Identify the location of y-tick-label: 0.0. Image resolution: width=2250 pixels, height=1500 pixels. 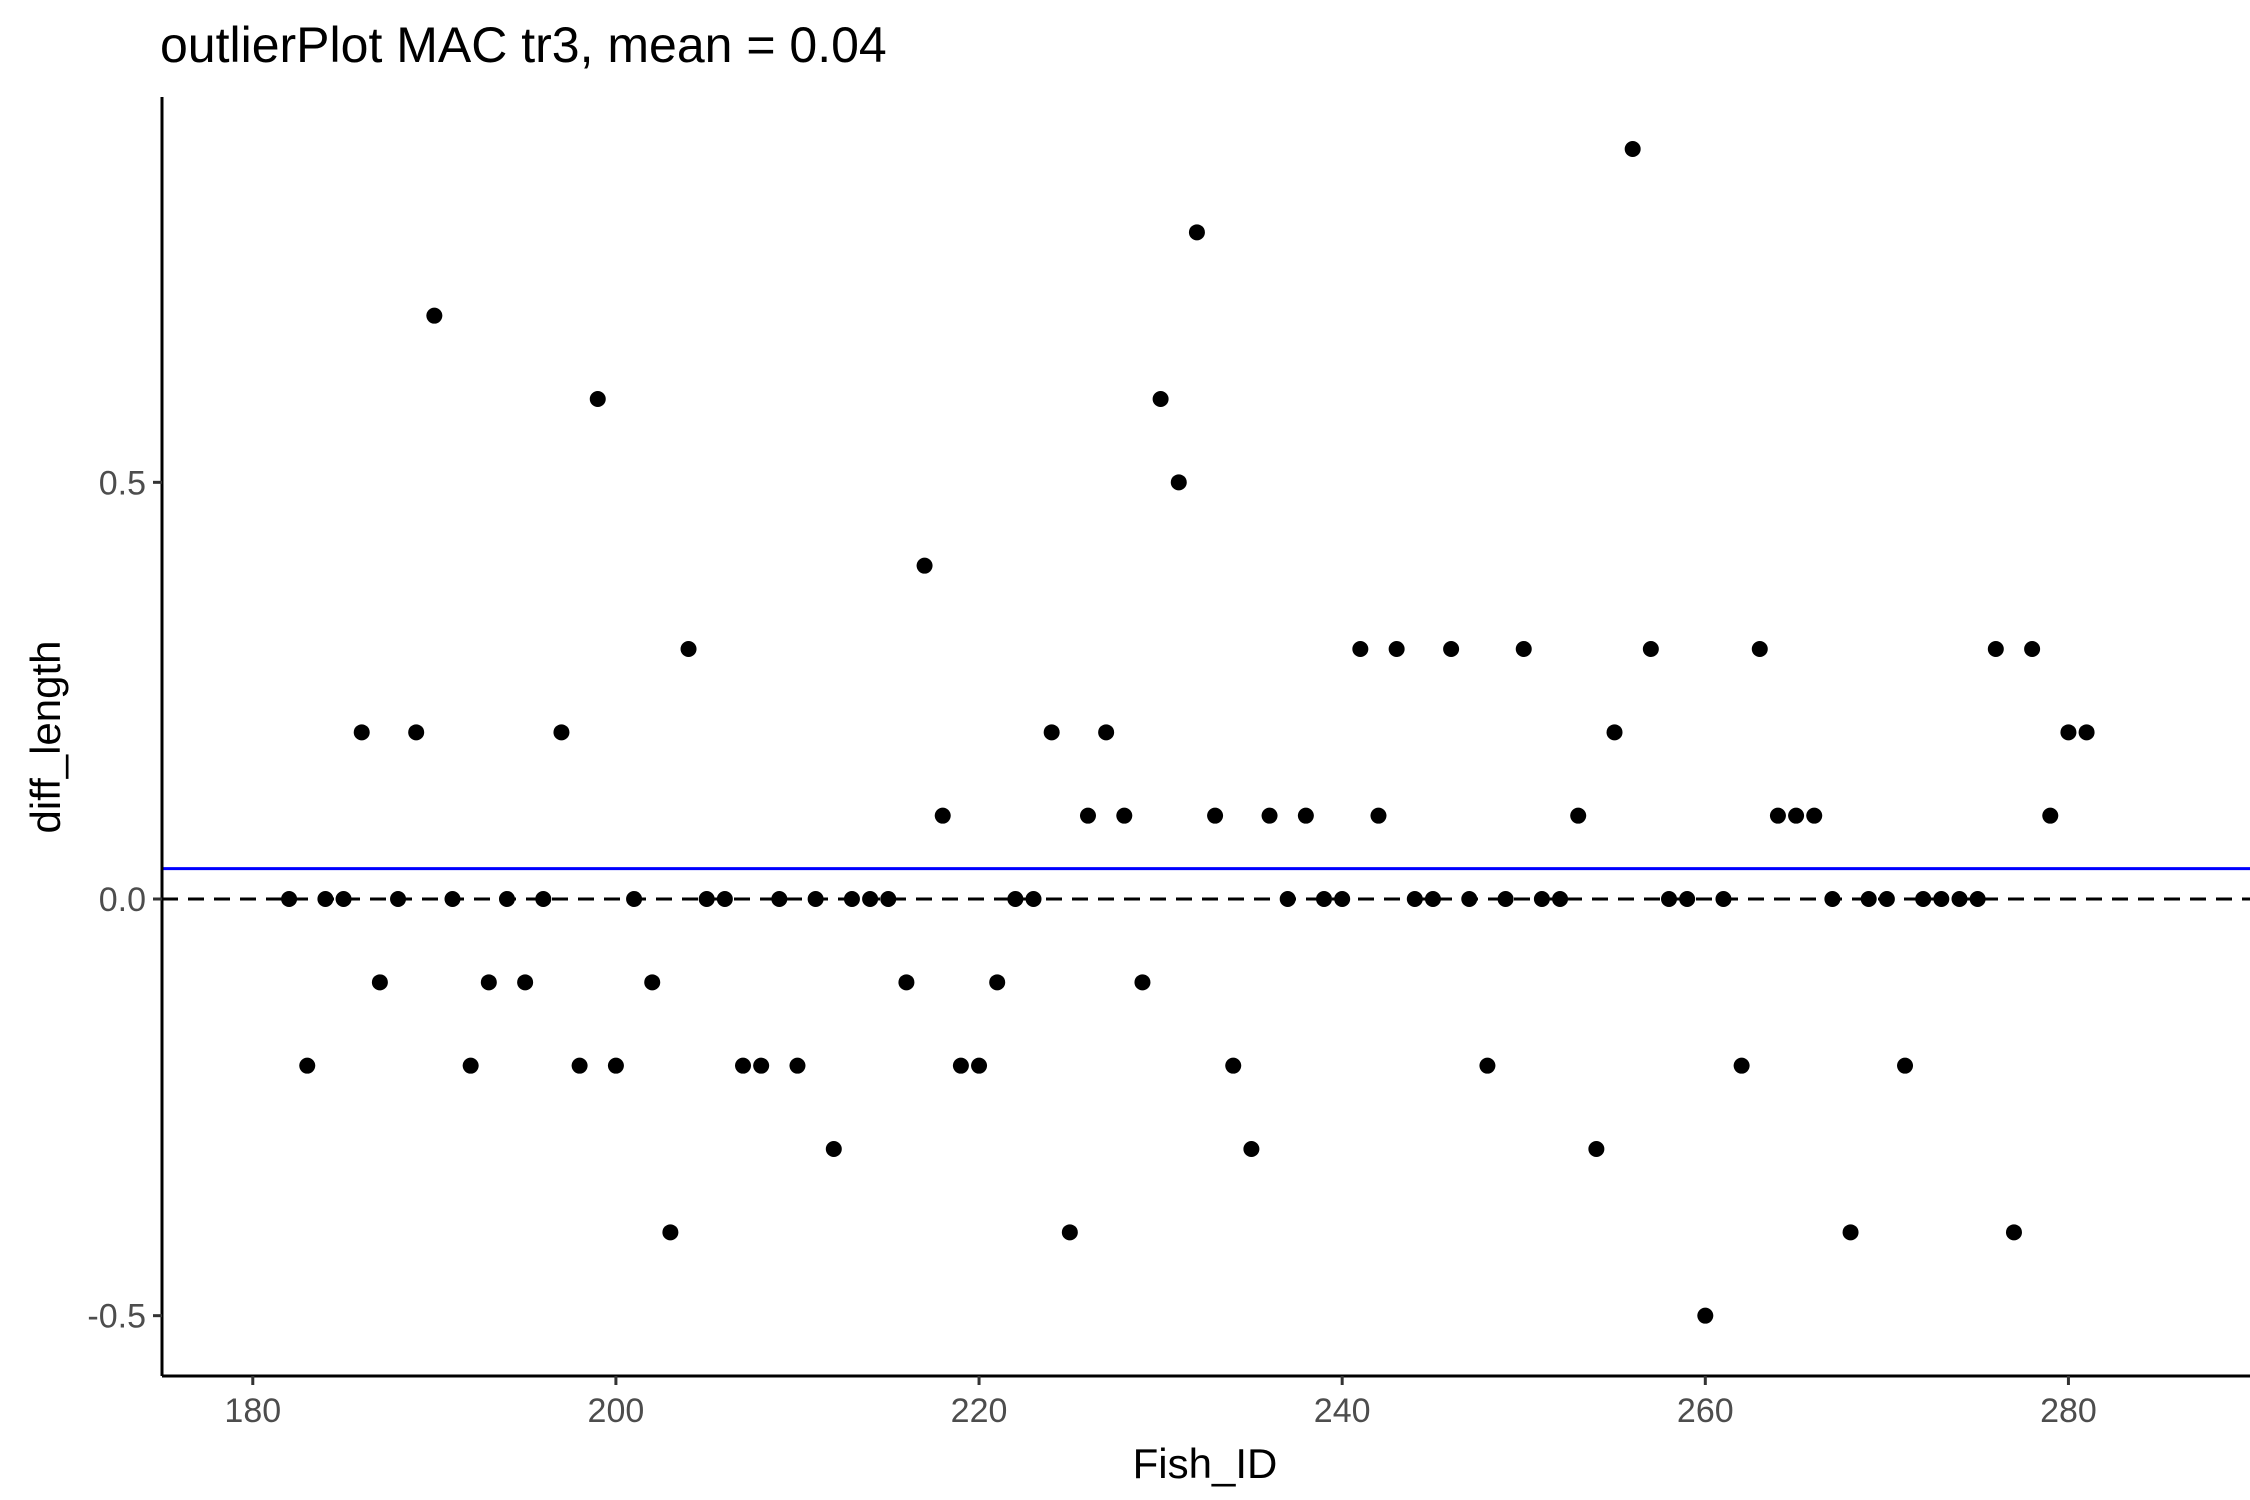
(122, 900).